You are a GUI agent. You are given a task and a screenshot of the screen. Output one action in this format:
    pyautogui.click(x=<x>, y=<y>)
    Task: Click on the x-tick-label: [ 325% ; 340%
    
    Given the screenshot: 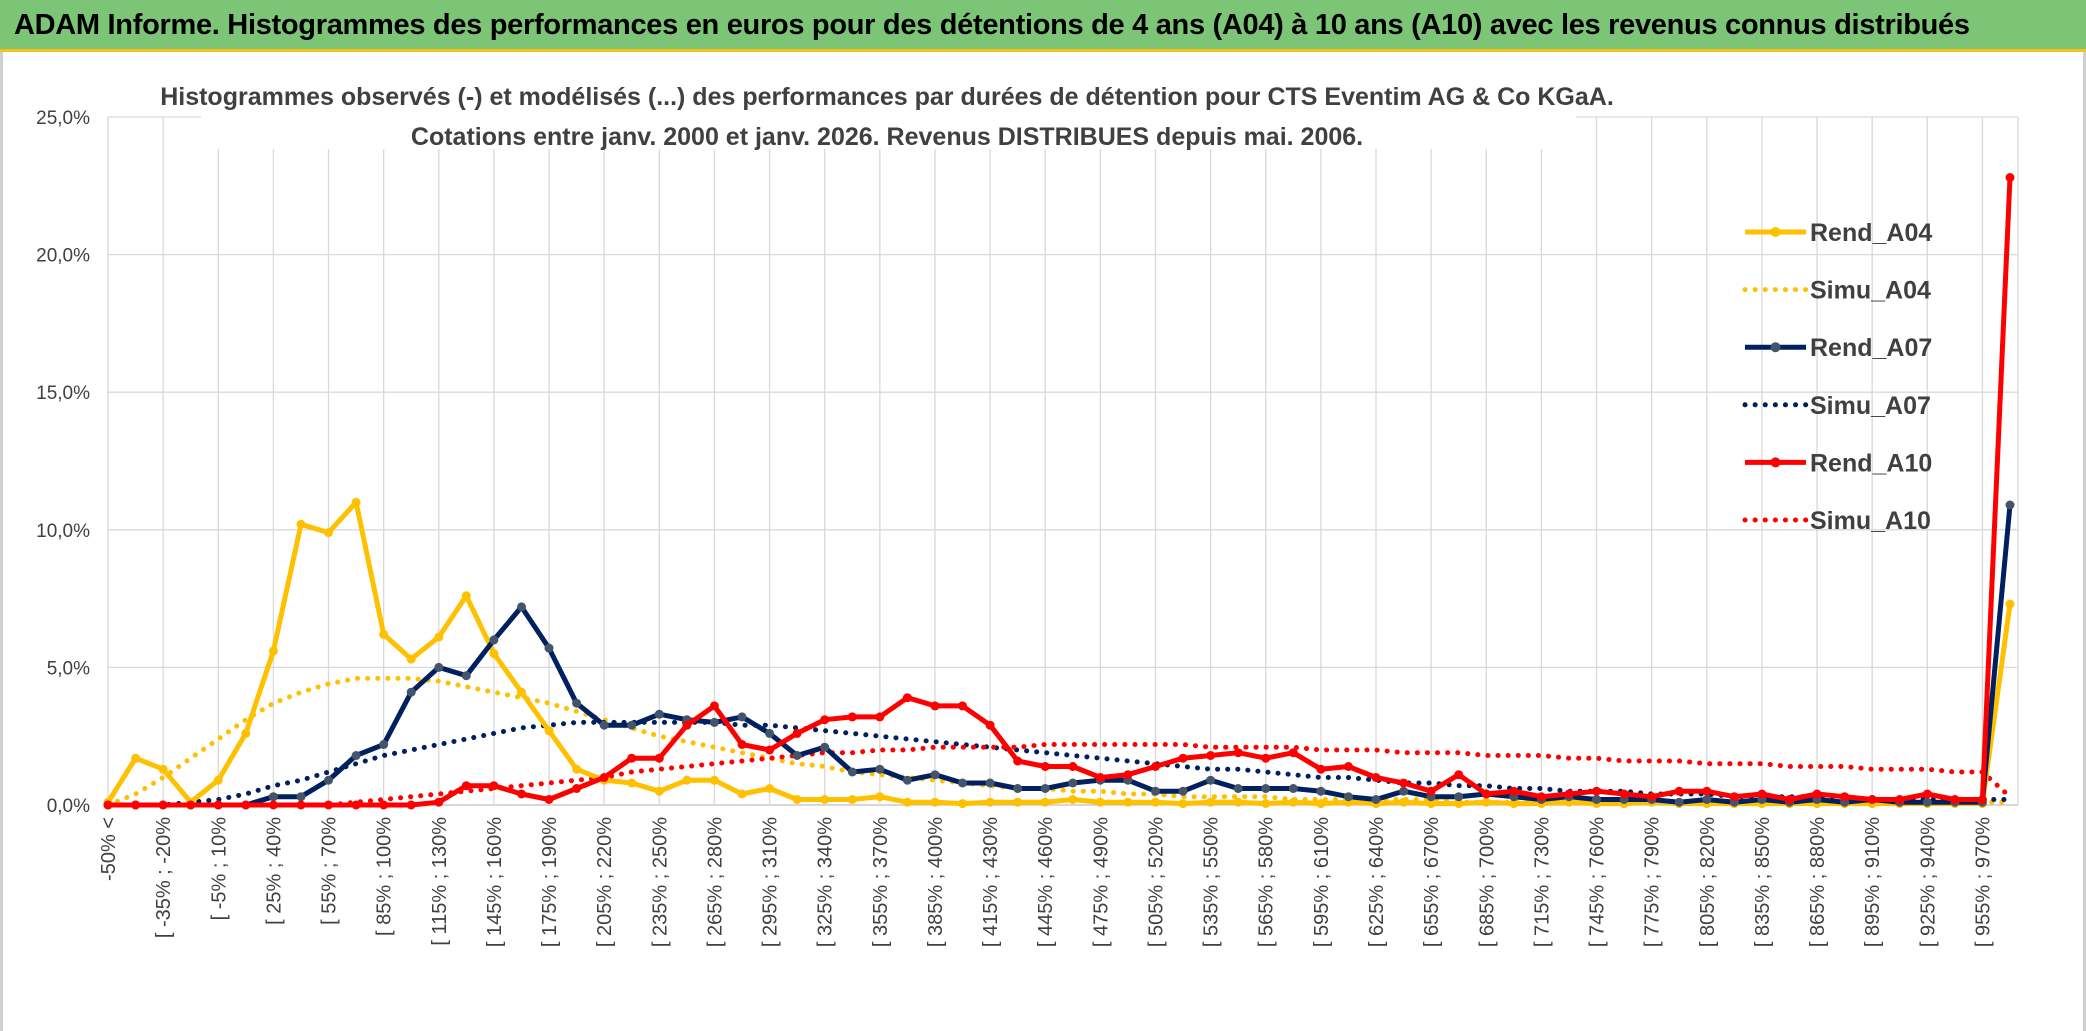 What is the action you would take?
    pyautogui.click(x=826, y=882)
    